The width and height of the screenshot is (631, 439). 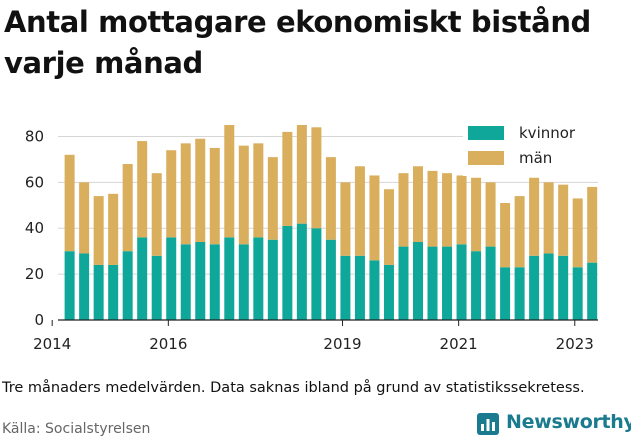 What do you see at coordinates (531, 147) in the screenshot?
I see `legend: kvinnor män` at bounding box center [531, 147].